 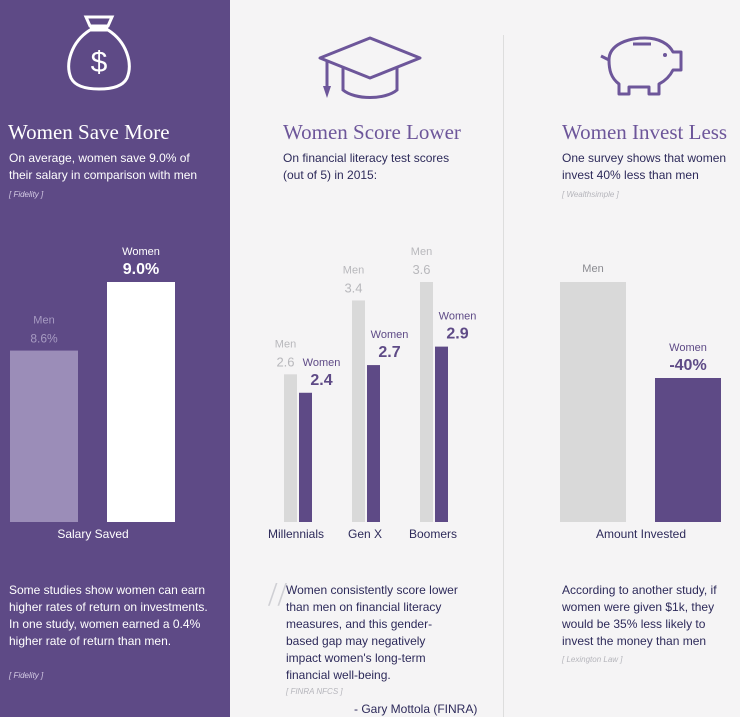 What do you see at coordinates (389, 352) in the screenshot?
I see `data-label: 2.7` at bounding box center [389, 352].